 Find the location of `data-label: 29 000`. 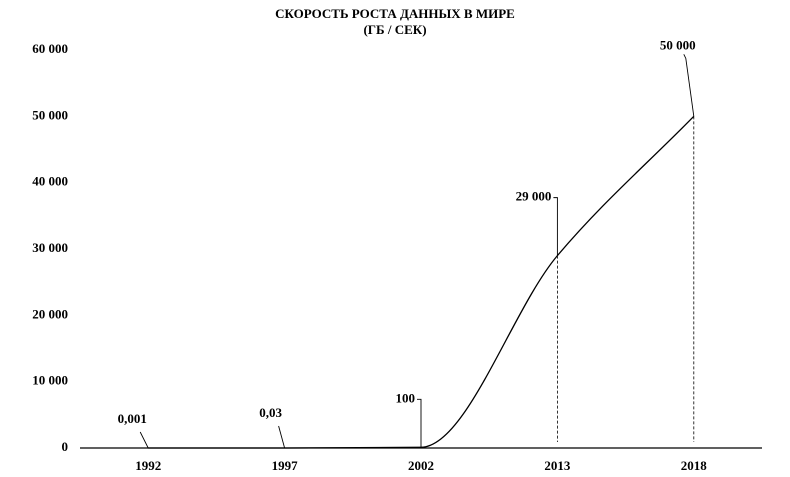

data-label: 29 000 is located at coordinates (534, 196).